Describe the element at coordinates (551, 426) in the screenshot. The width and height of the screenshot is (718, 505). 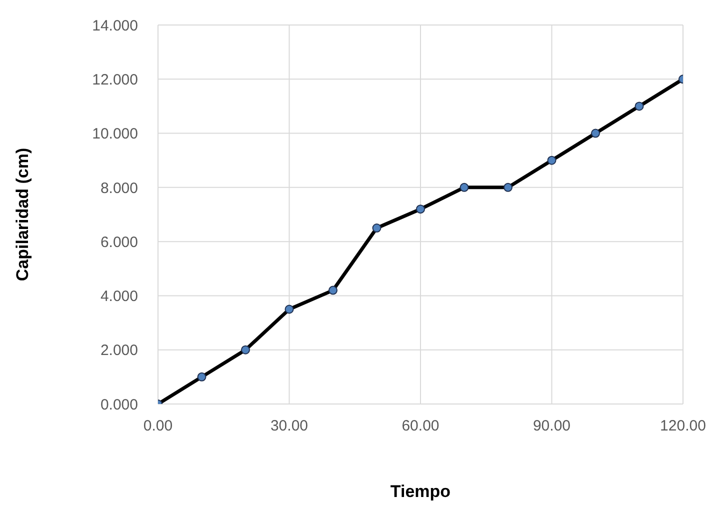
I see `x-tick-label: 90.00` at that location.